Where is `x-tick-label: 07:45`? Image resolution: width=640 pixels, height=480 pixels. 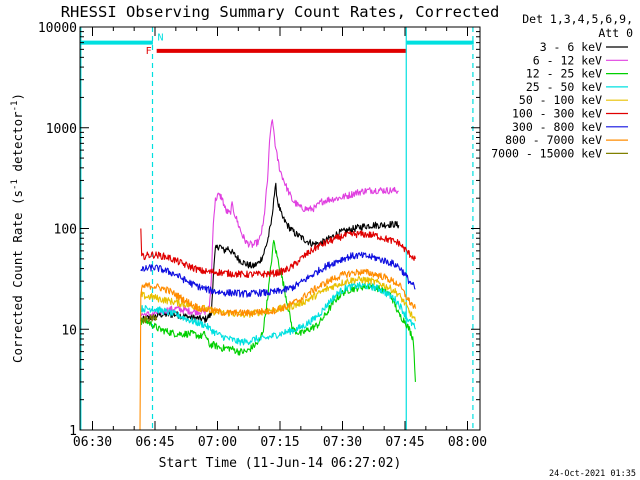
x-tick-label: 07:45 is located at coordinates (404, 442).